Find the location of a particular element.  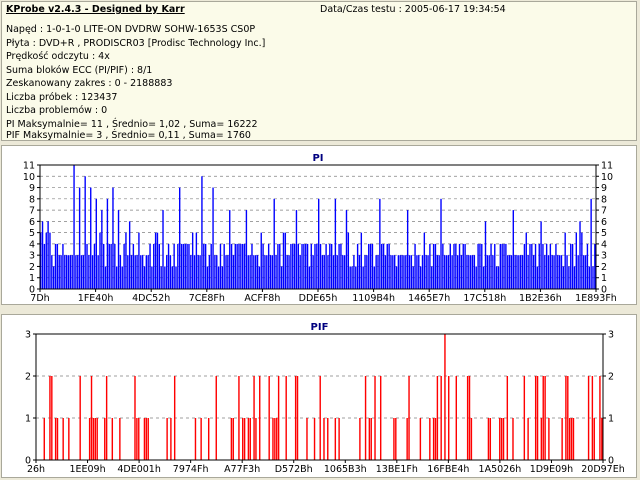

y-tick-label-left: 6 is located at coordinates (32, 222).